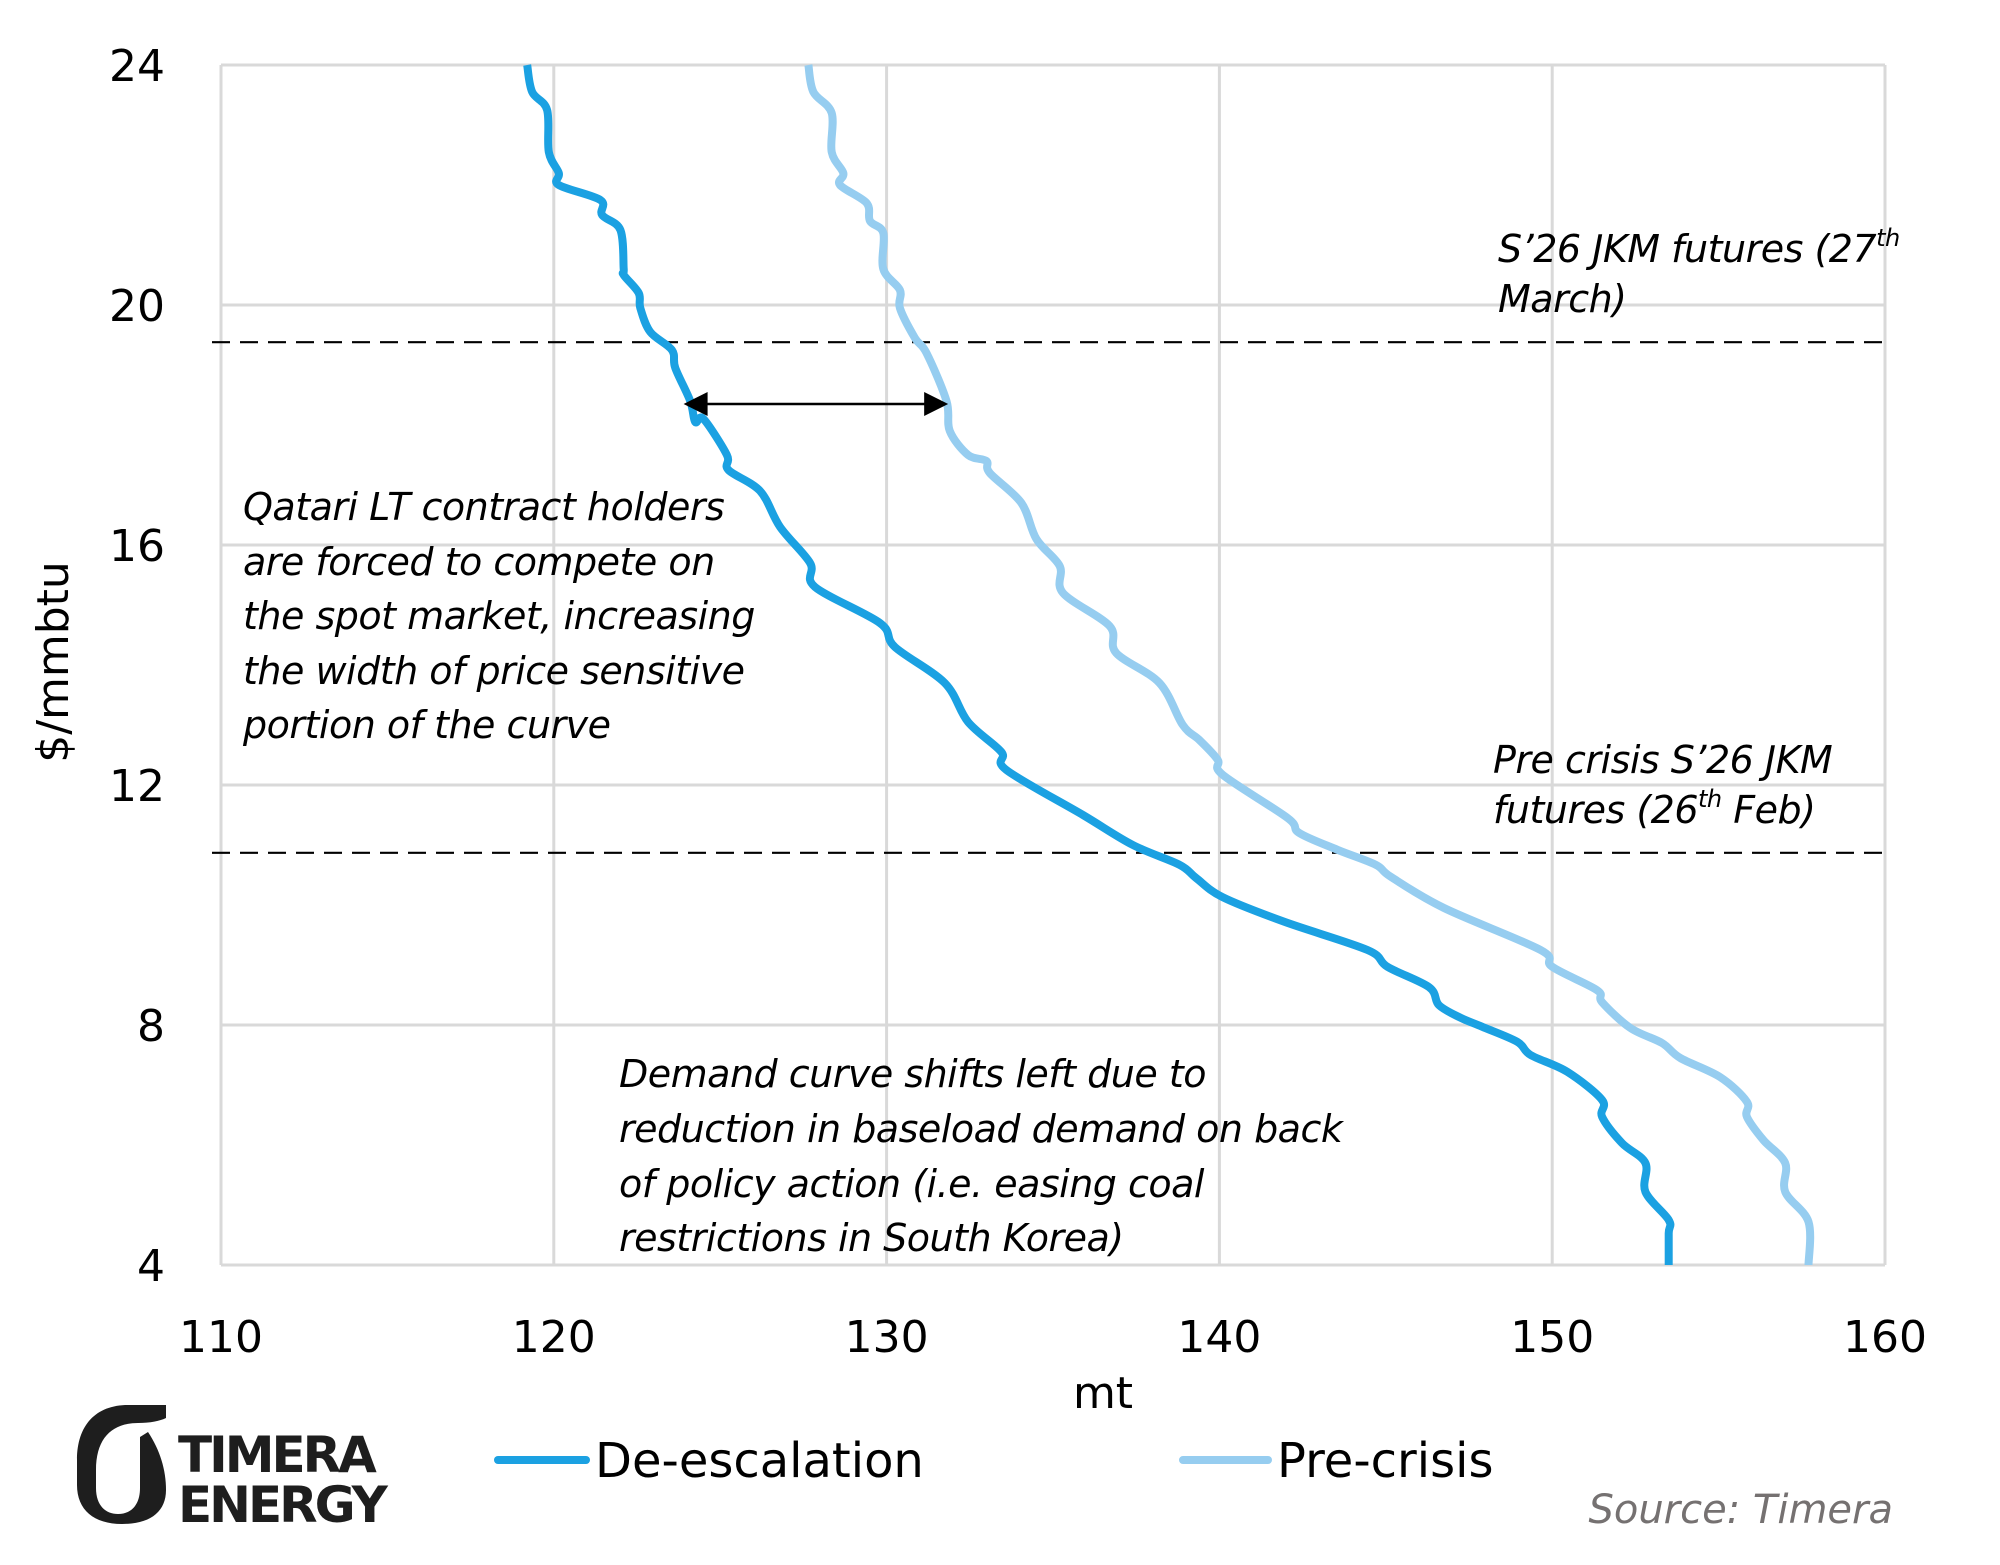 This screenshot has width=2000, height=1565. Describe the element at coordinates (151, 1266) in the screenshot. I see `y-tick-label: 4` at that location.